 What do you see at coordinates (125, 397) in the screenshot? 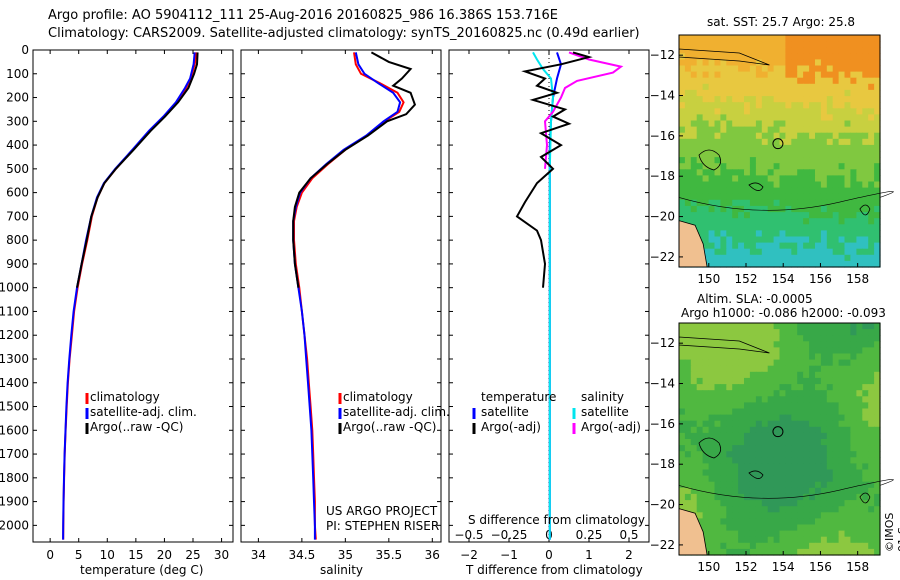
I see `temp-legend-climatology: climatology` at bounding box center [125, 397].